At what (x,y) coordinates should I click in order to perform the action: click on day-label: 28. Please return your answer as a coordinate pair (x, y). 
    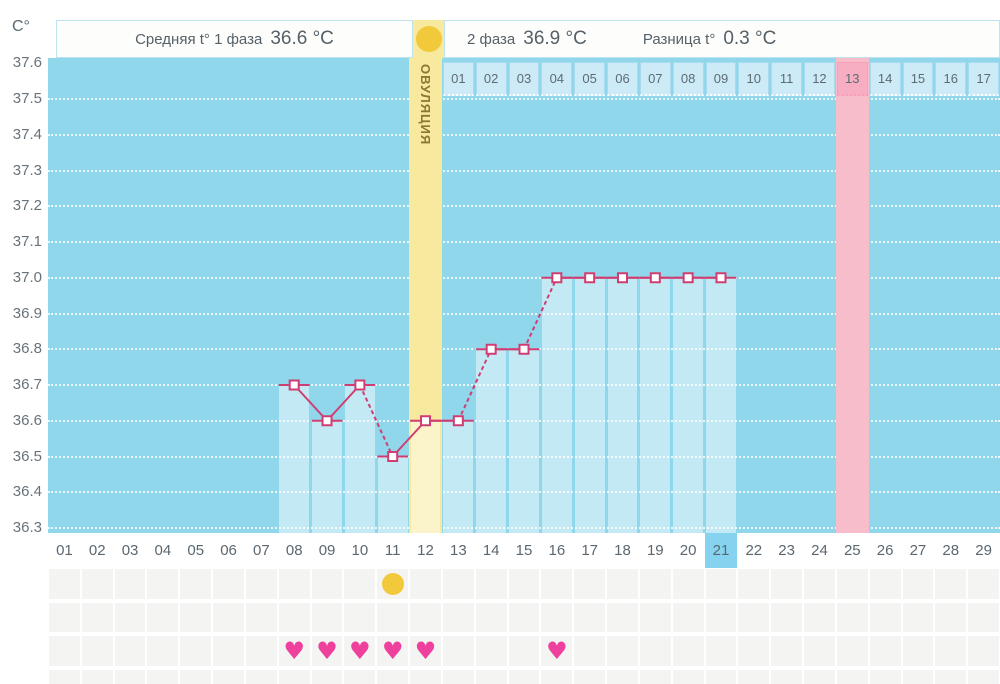
    Looking at the image, I should click on (951, 550).